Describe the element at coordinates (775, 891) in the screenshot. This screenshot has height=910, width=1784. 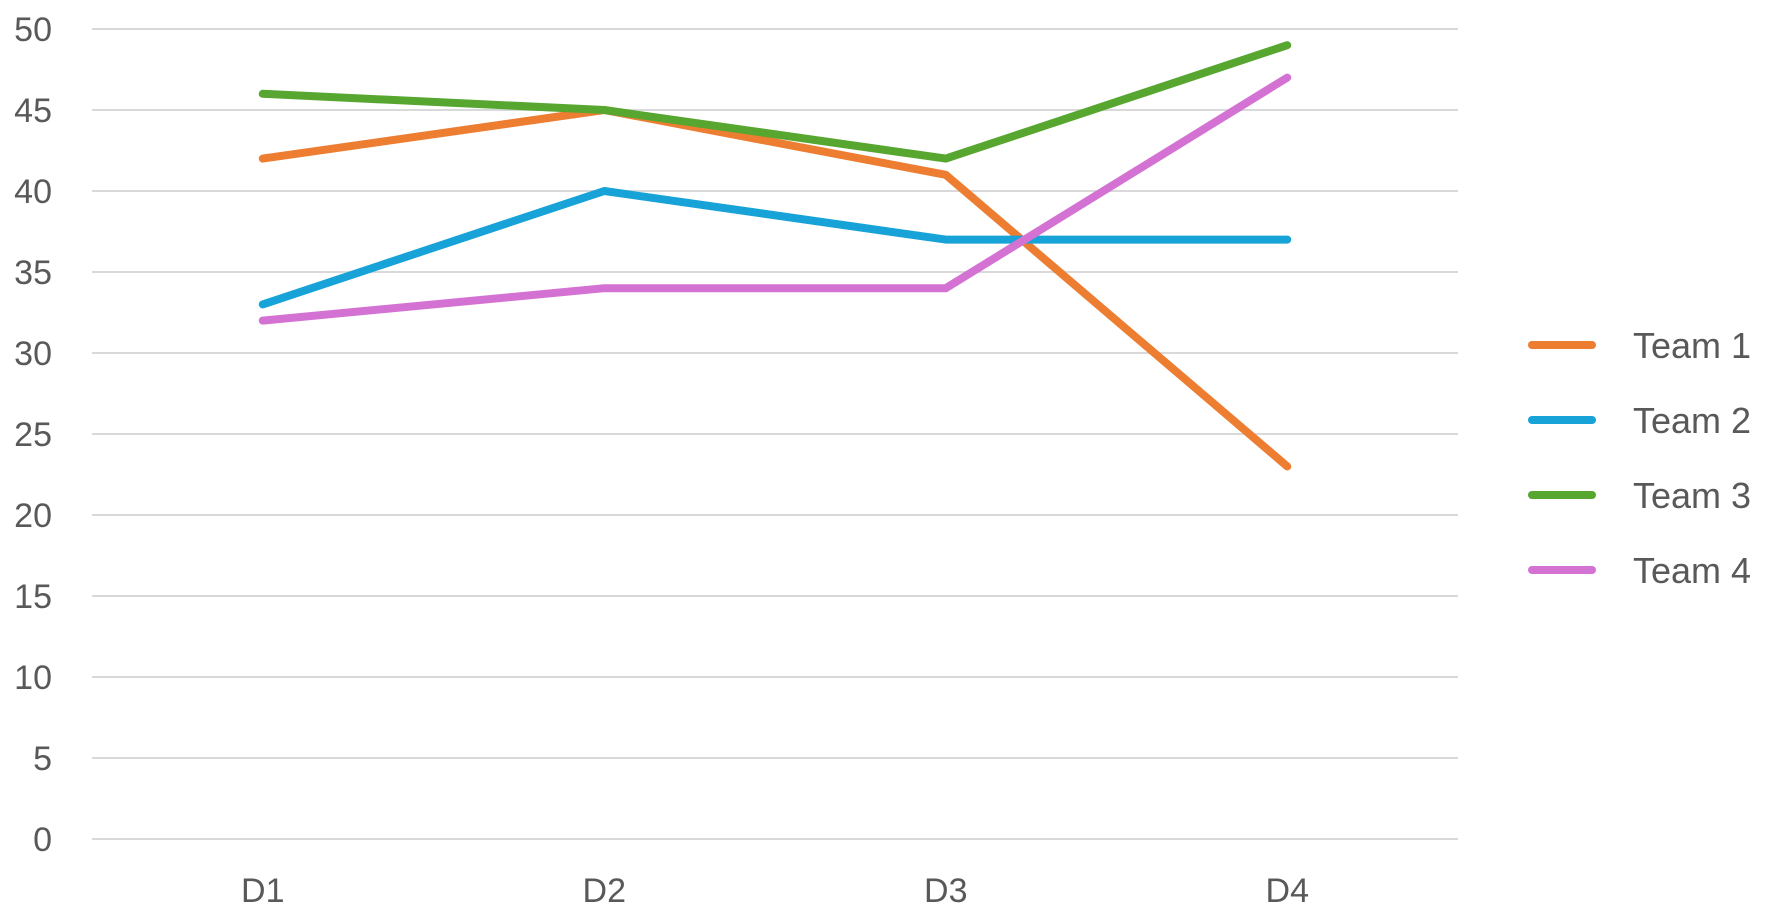
I see `x-axis: D1 D2 D3 D4` at that location.